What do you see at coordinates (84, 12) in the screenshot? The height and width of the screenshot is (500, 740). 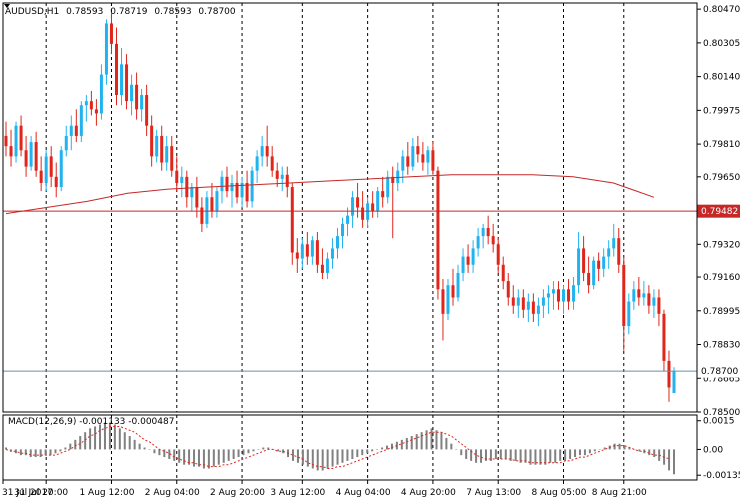 I see `ohlc-open: 0.78593` at bounding box center [84, 12].